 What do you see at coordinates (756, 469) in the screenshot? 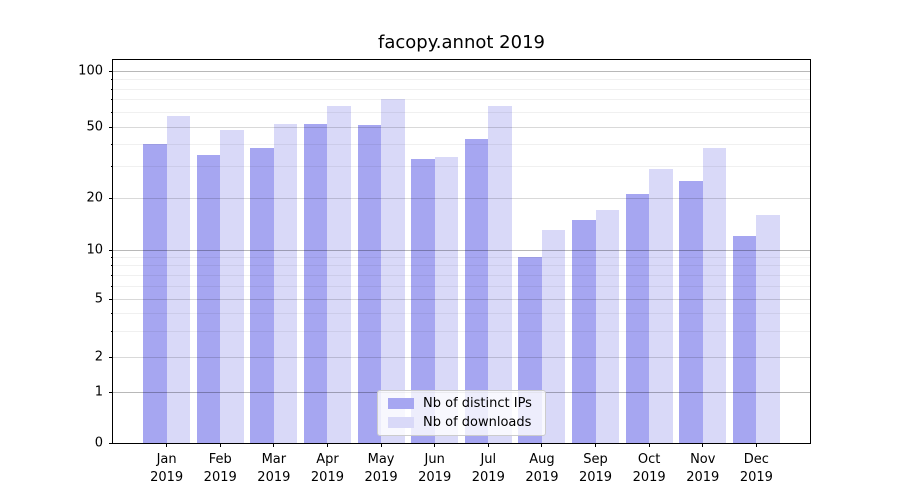
I see `x-tick-label: Dec 2019` at bounding box center [756, 469].